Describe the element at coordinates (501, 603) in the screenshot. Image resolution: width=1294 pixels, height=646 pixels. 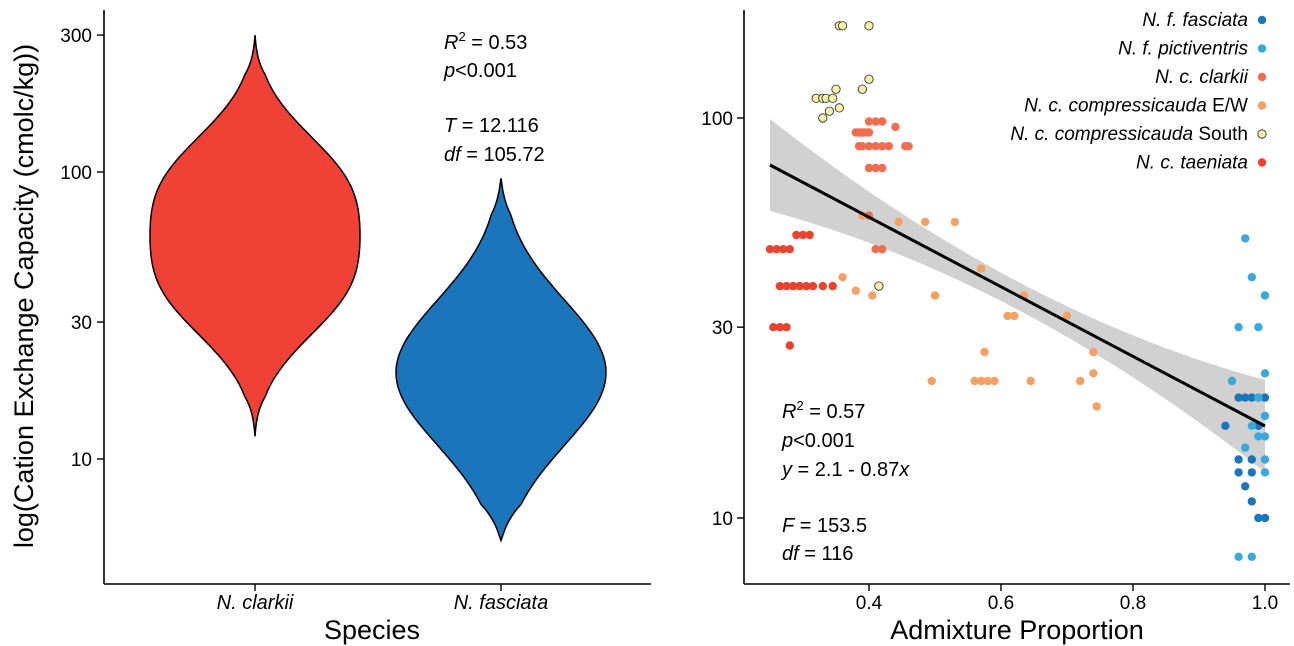
I see `left-x-tick-label: N. fasciata` at that location.